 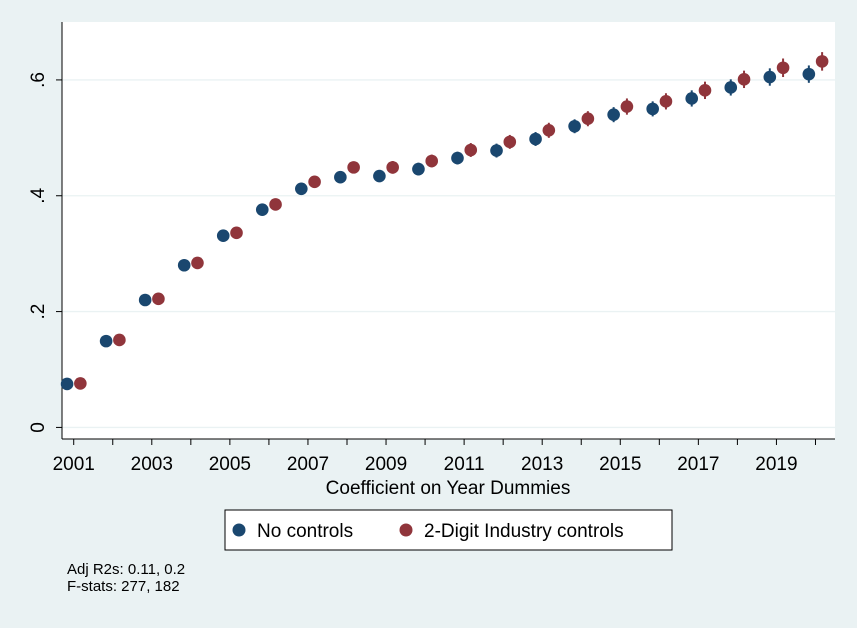 What do you see at coordinates (627, 106) in the screenshot?
I see `point-industry-controls-2015` at bounding box center [627, 106].